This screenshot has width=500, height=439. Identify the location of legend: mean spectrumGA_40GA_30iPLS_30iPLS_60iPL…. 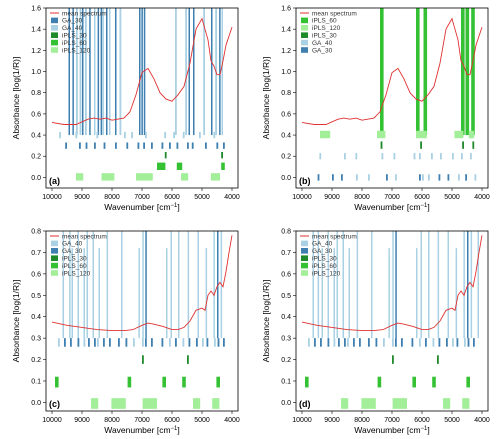
(328, 255).